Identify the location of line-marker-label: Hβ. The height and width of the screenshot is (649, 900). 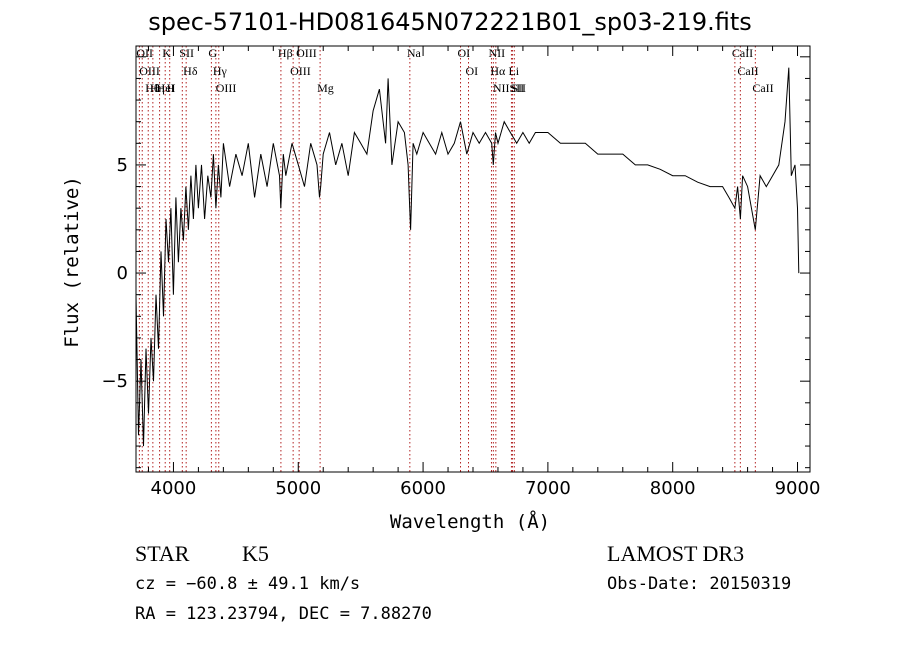
(285, 53).